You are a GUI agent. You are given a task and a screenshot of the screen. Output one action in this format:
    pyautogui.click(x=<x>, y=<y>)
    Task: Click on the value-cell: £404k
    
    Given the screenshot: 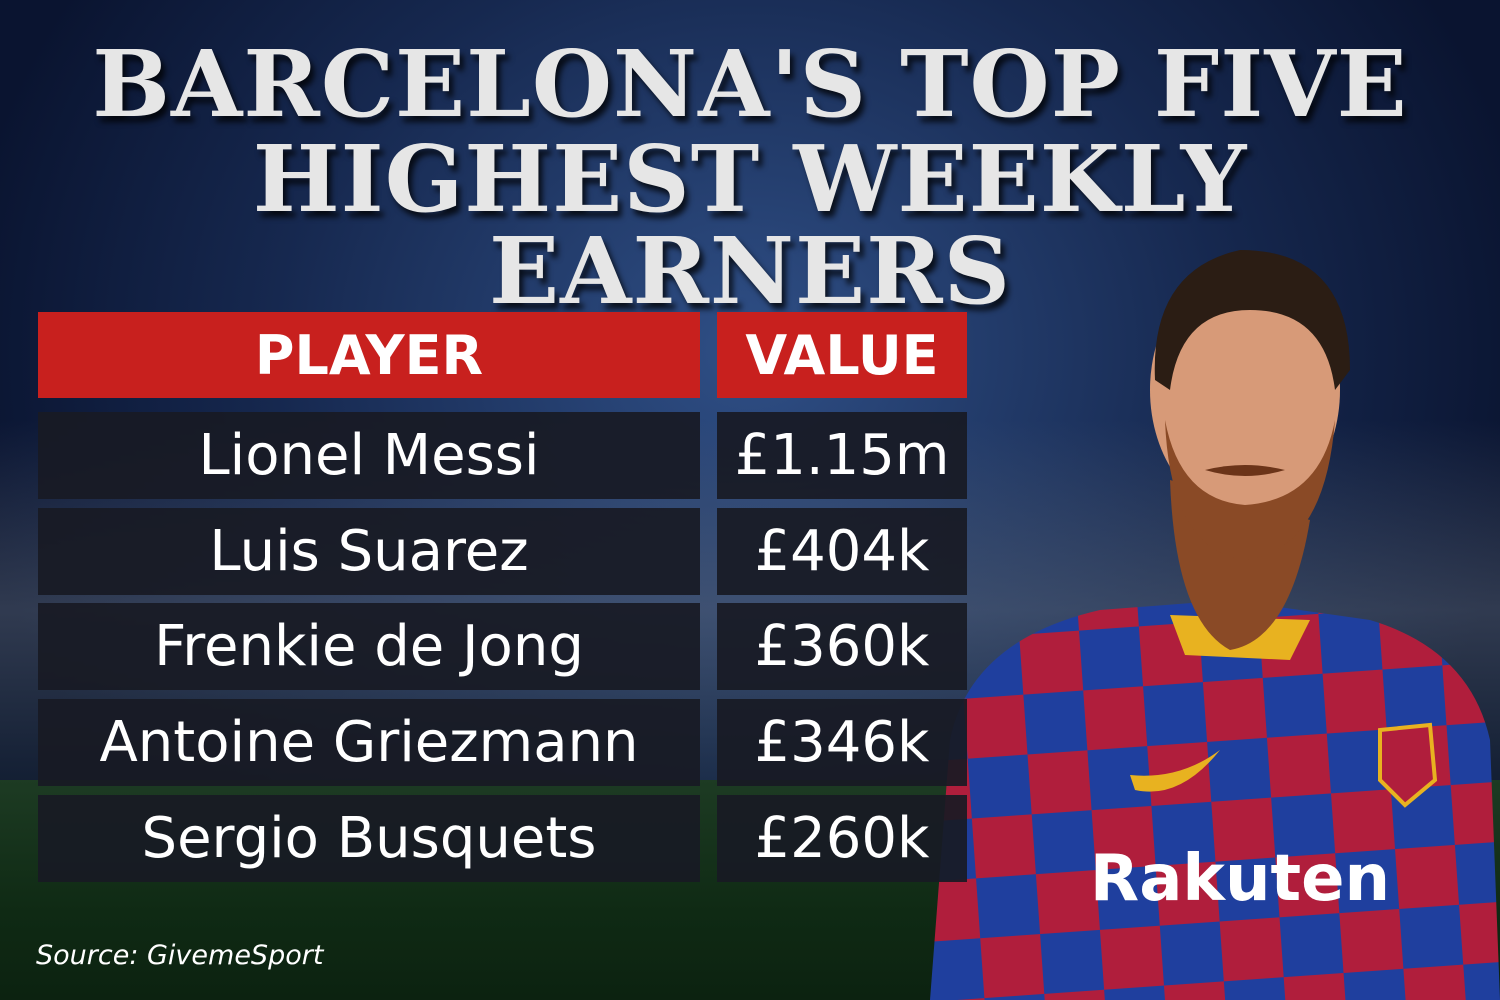 What is the action you would take?
    pyautogui.click(x=842, y=551)
    